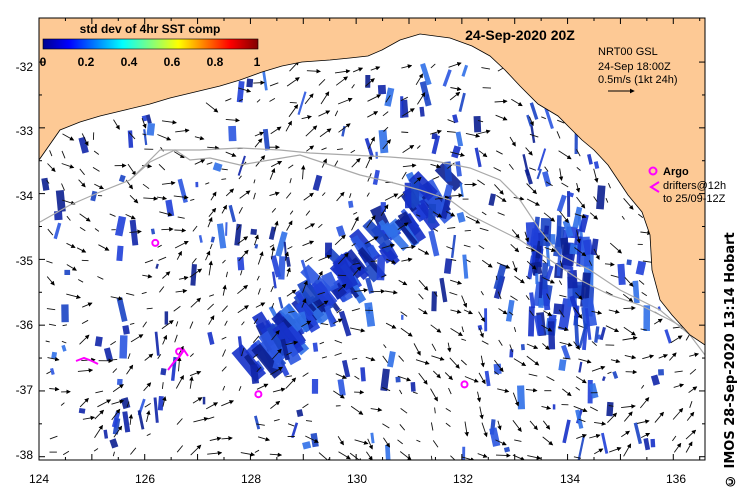 This screenshot has height=496, width=749. Describe the element at coordinates (676, 172) in the screenshot. I see `argo-label: Argo` at that location.